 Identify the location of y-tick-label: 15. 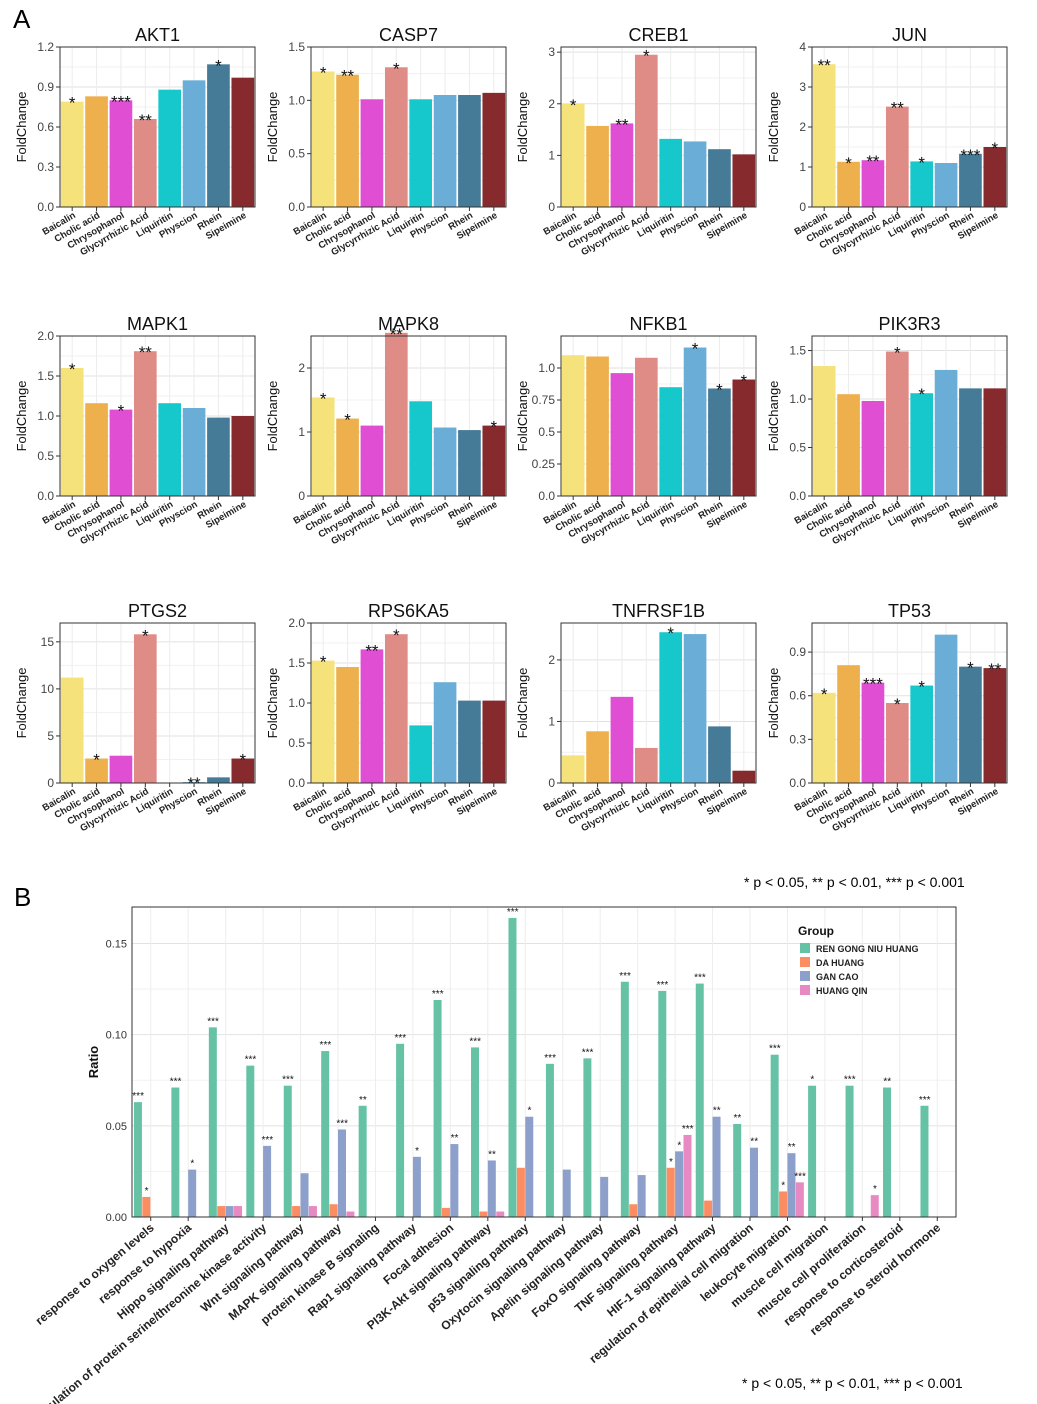
(48, 642).